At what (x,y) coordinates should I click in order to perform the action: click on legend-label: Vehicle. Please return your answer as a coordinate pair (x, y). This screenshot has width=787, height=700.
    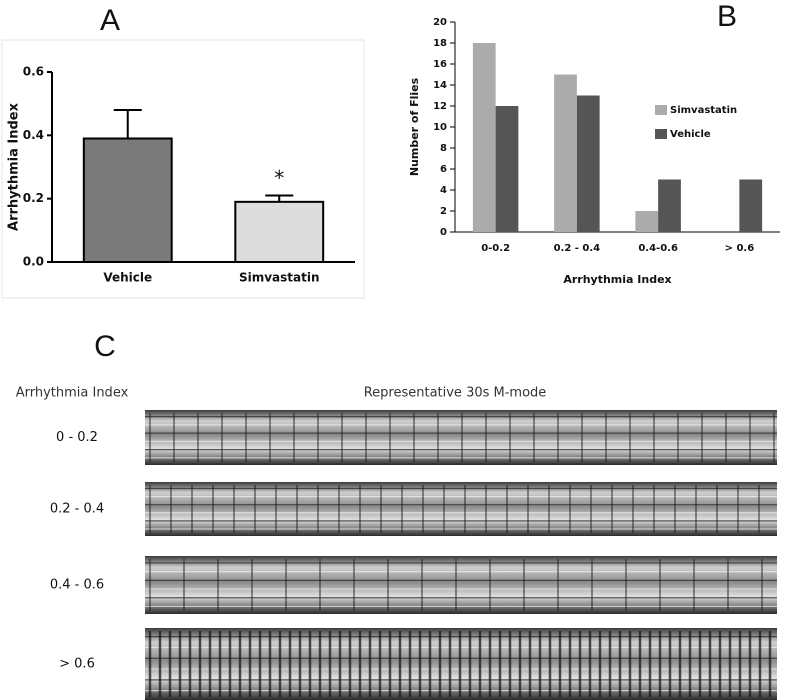
    Looking at the image, I should click on (690, 134).